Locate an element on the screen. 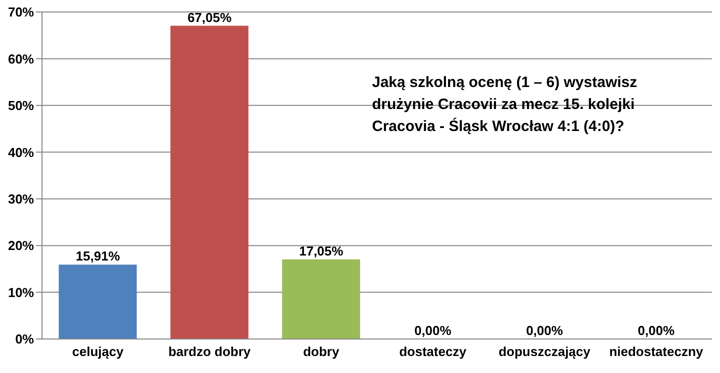  data-label: 15,91% is located at coordinates (98, 256).